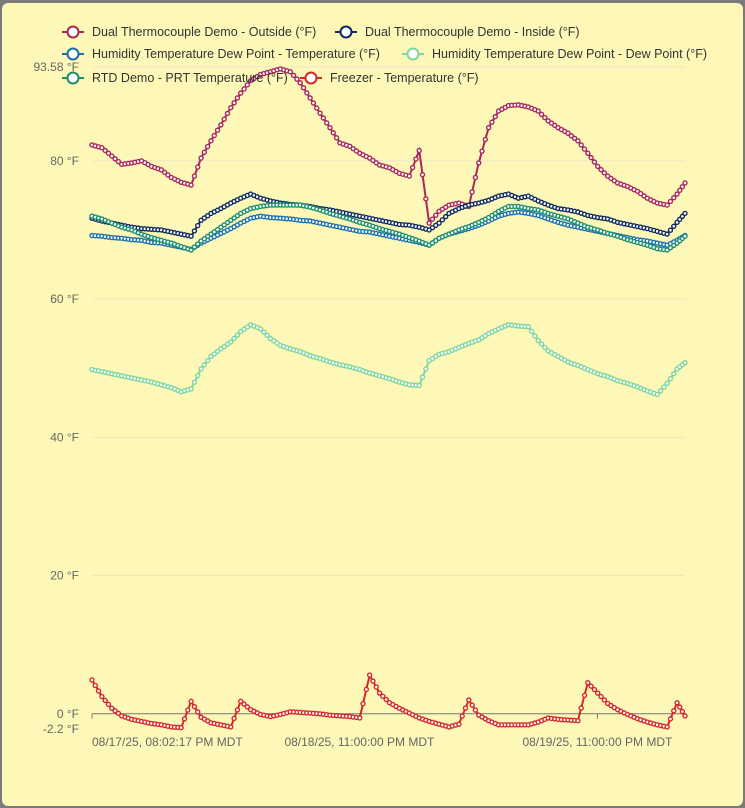 The image size is (745, 808). What do you see at coordinates (175, 78) in the screenshot?
I see `legend-item-4: RTD Demo - PRT Temperature (°F)` at bounding box center [175, 78].